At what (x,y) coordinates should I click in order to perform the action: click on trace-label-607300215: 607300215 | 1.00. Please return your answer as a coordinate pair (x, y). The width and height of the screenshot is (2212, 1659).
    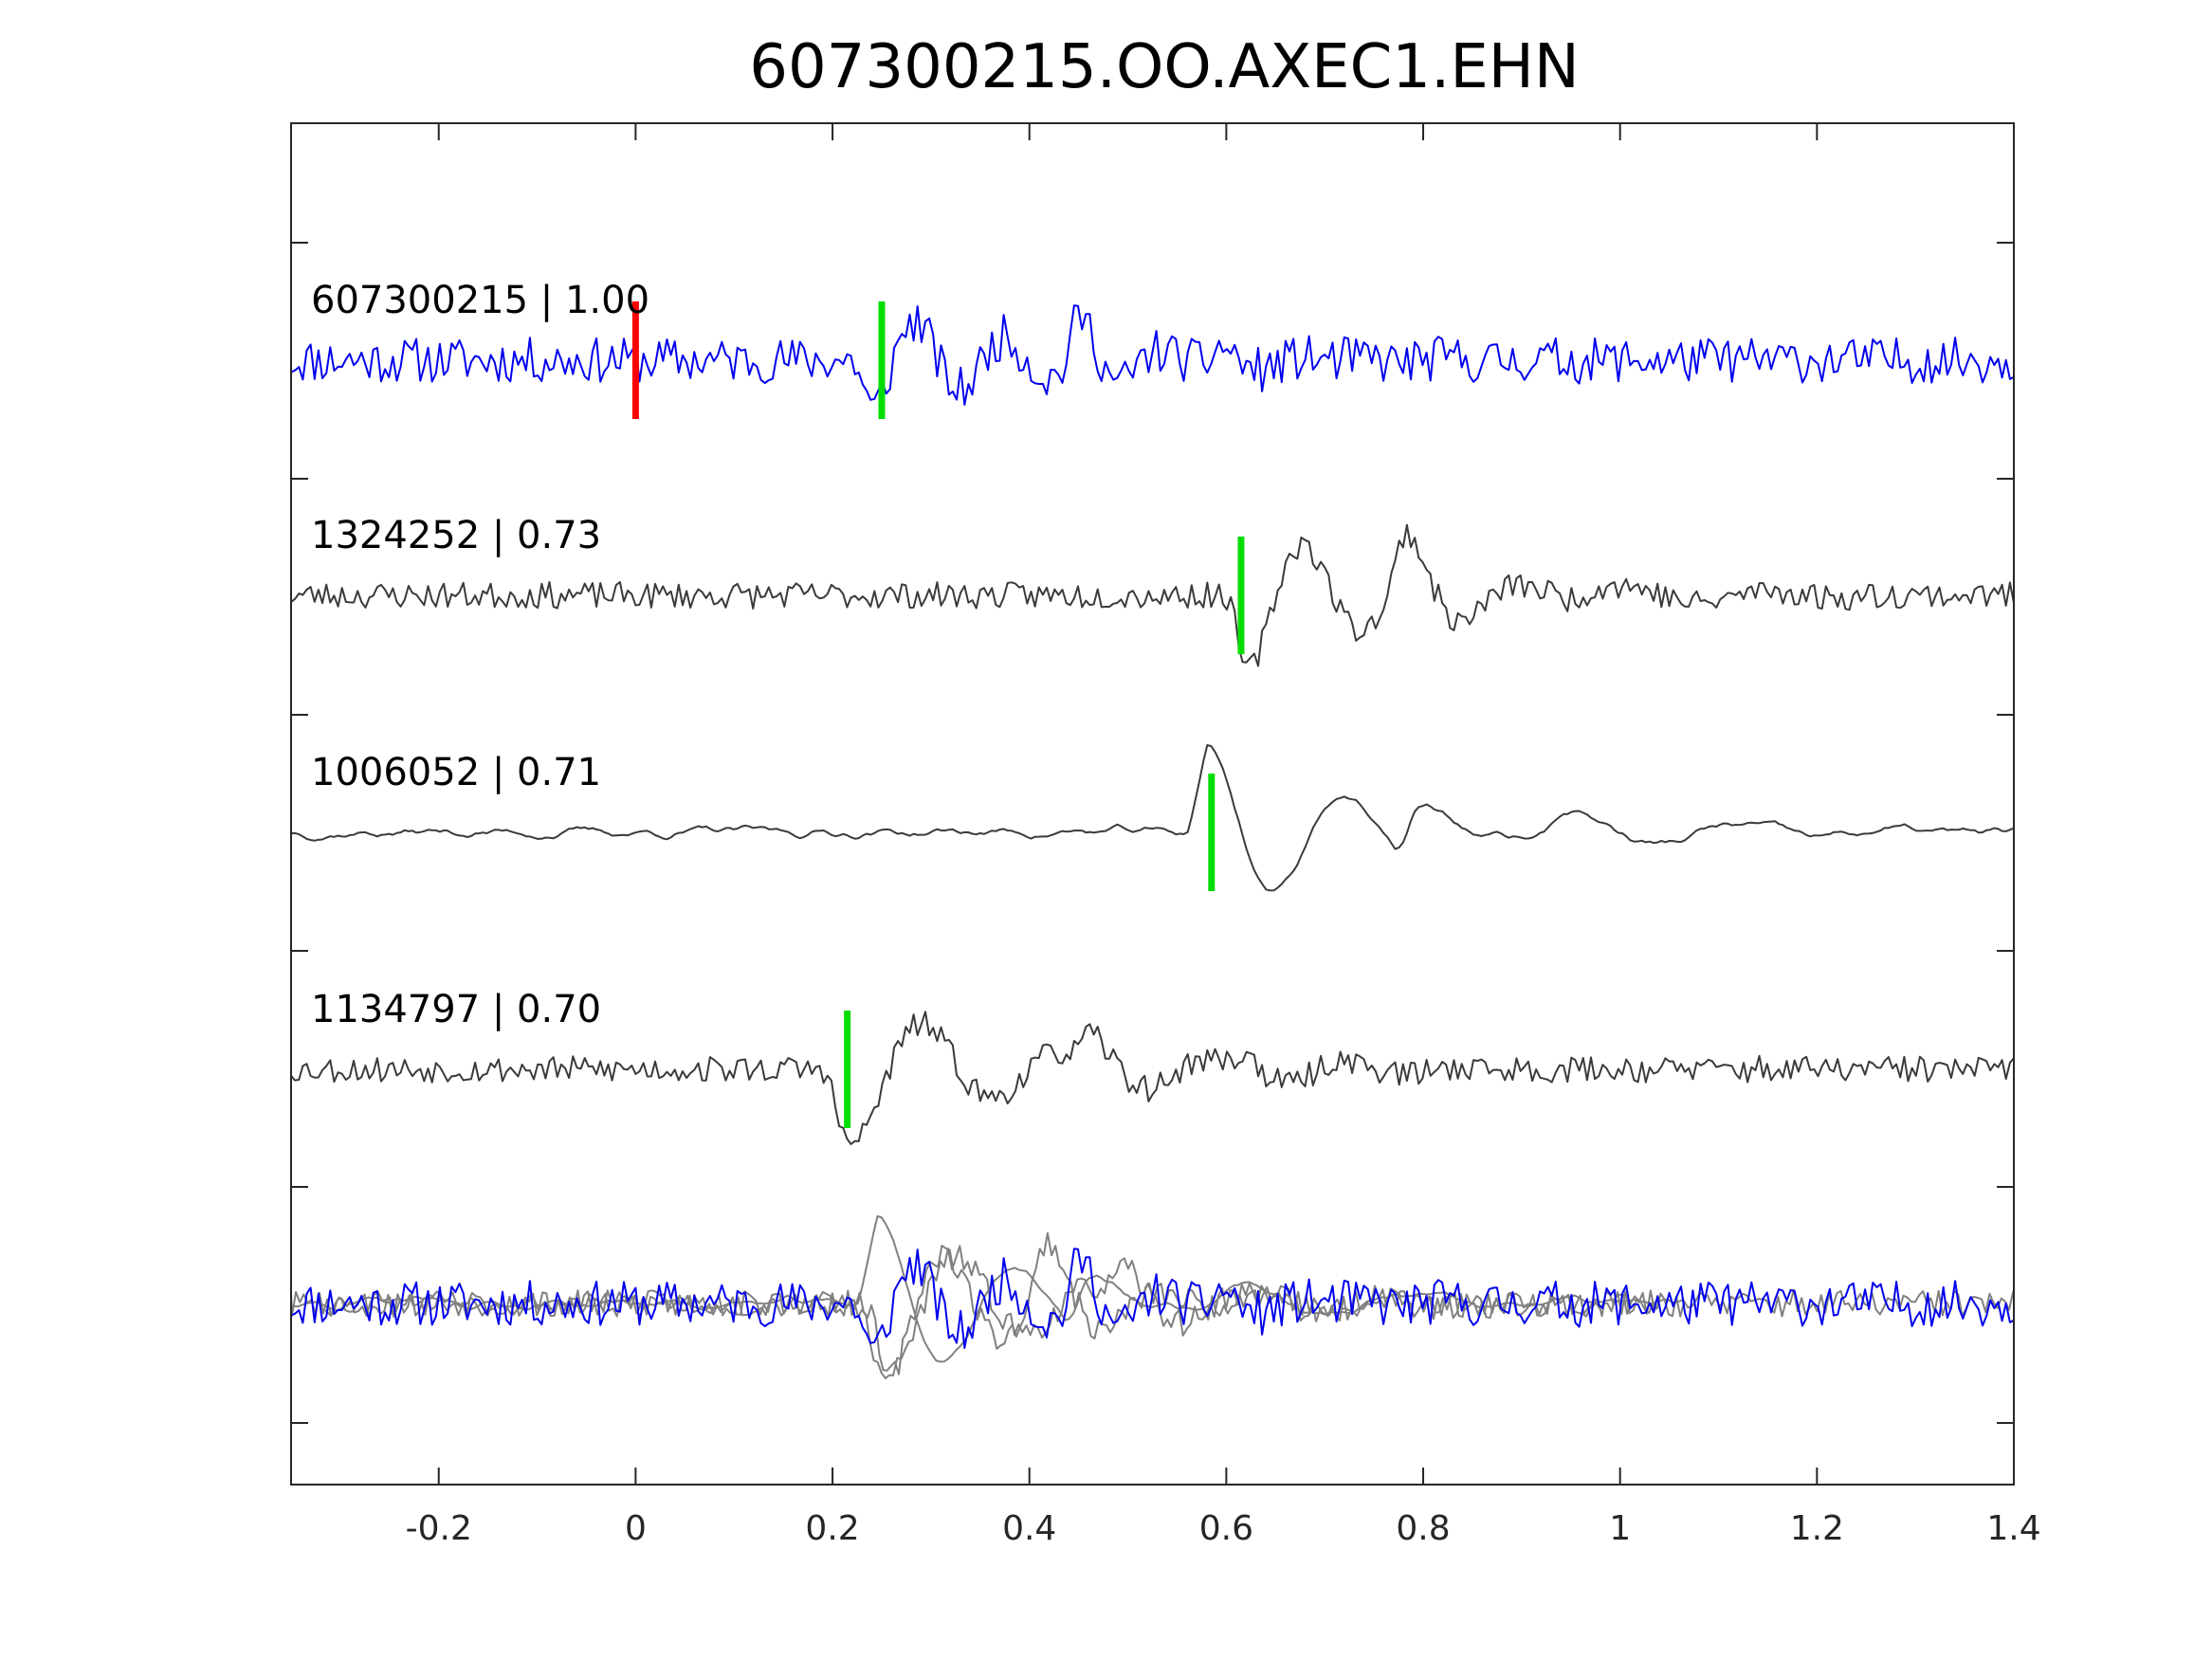
    Looking at the image, I should click on (480, 300).